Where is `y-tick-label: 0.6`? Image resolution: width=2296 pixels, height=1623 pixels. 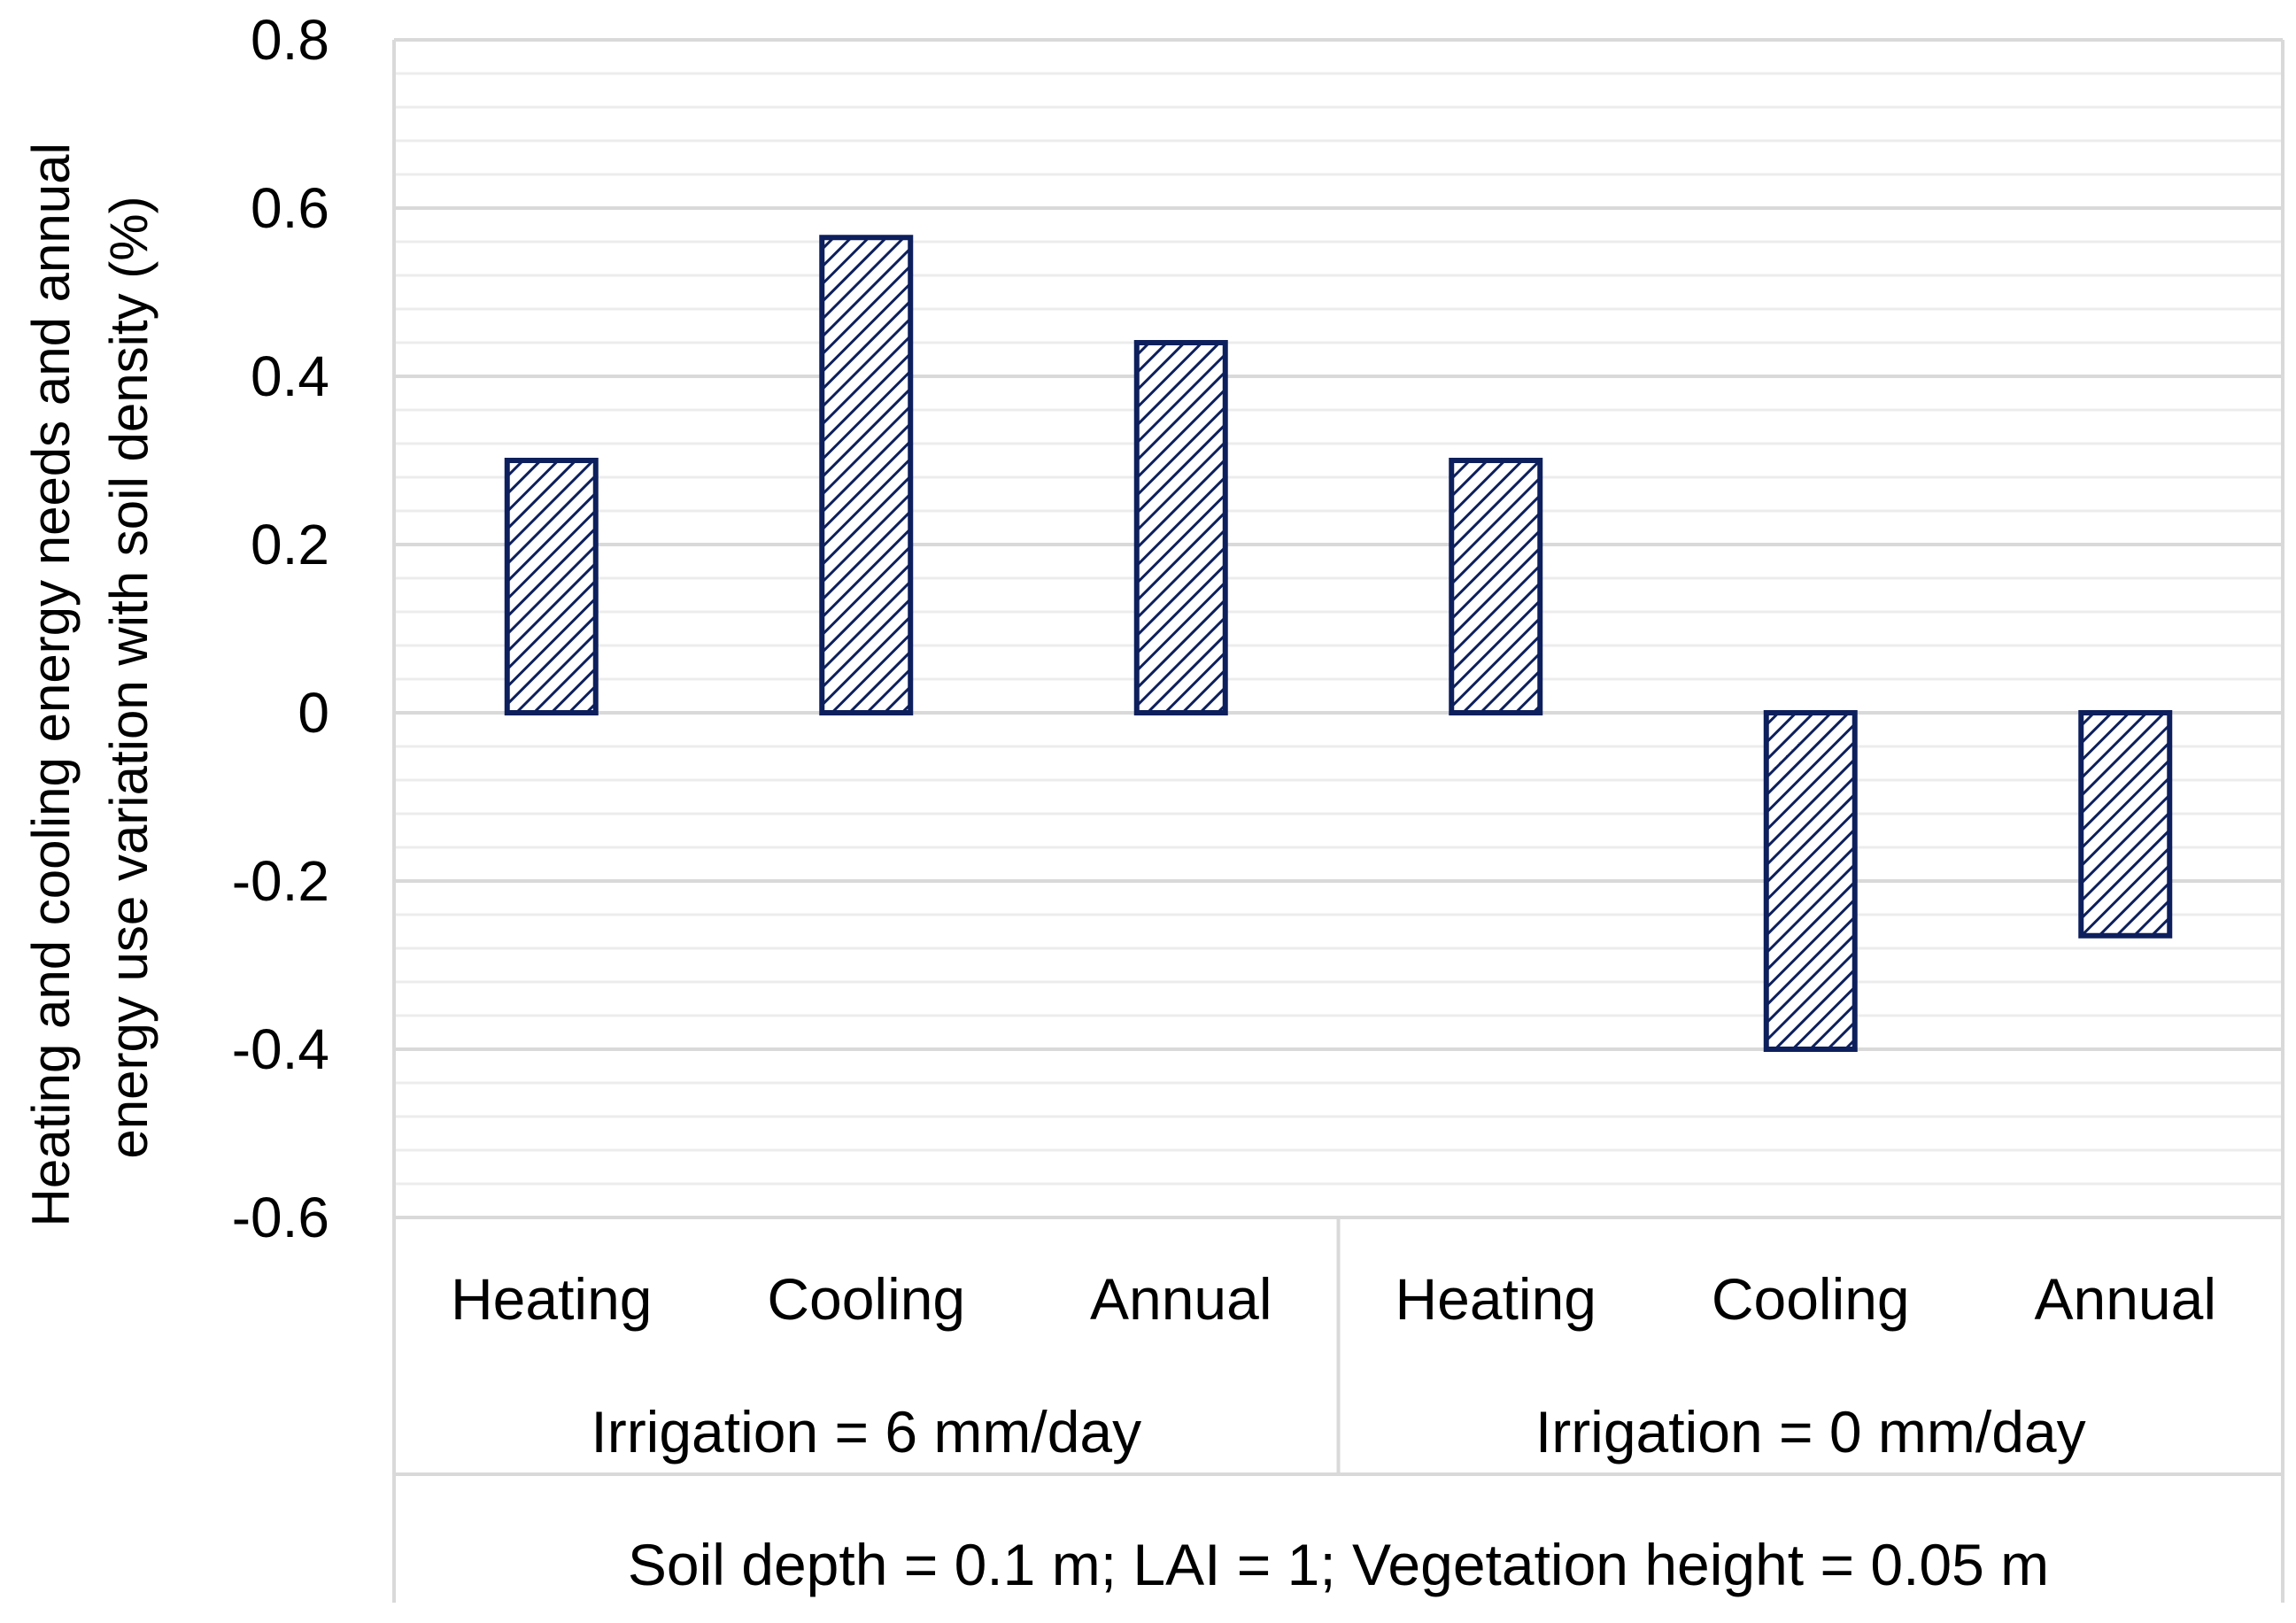
y-tick-label: 0.6 is located at coordinates (290, 208).